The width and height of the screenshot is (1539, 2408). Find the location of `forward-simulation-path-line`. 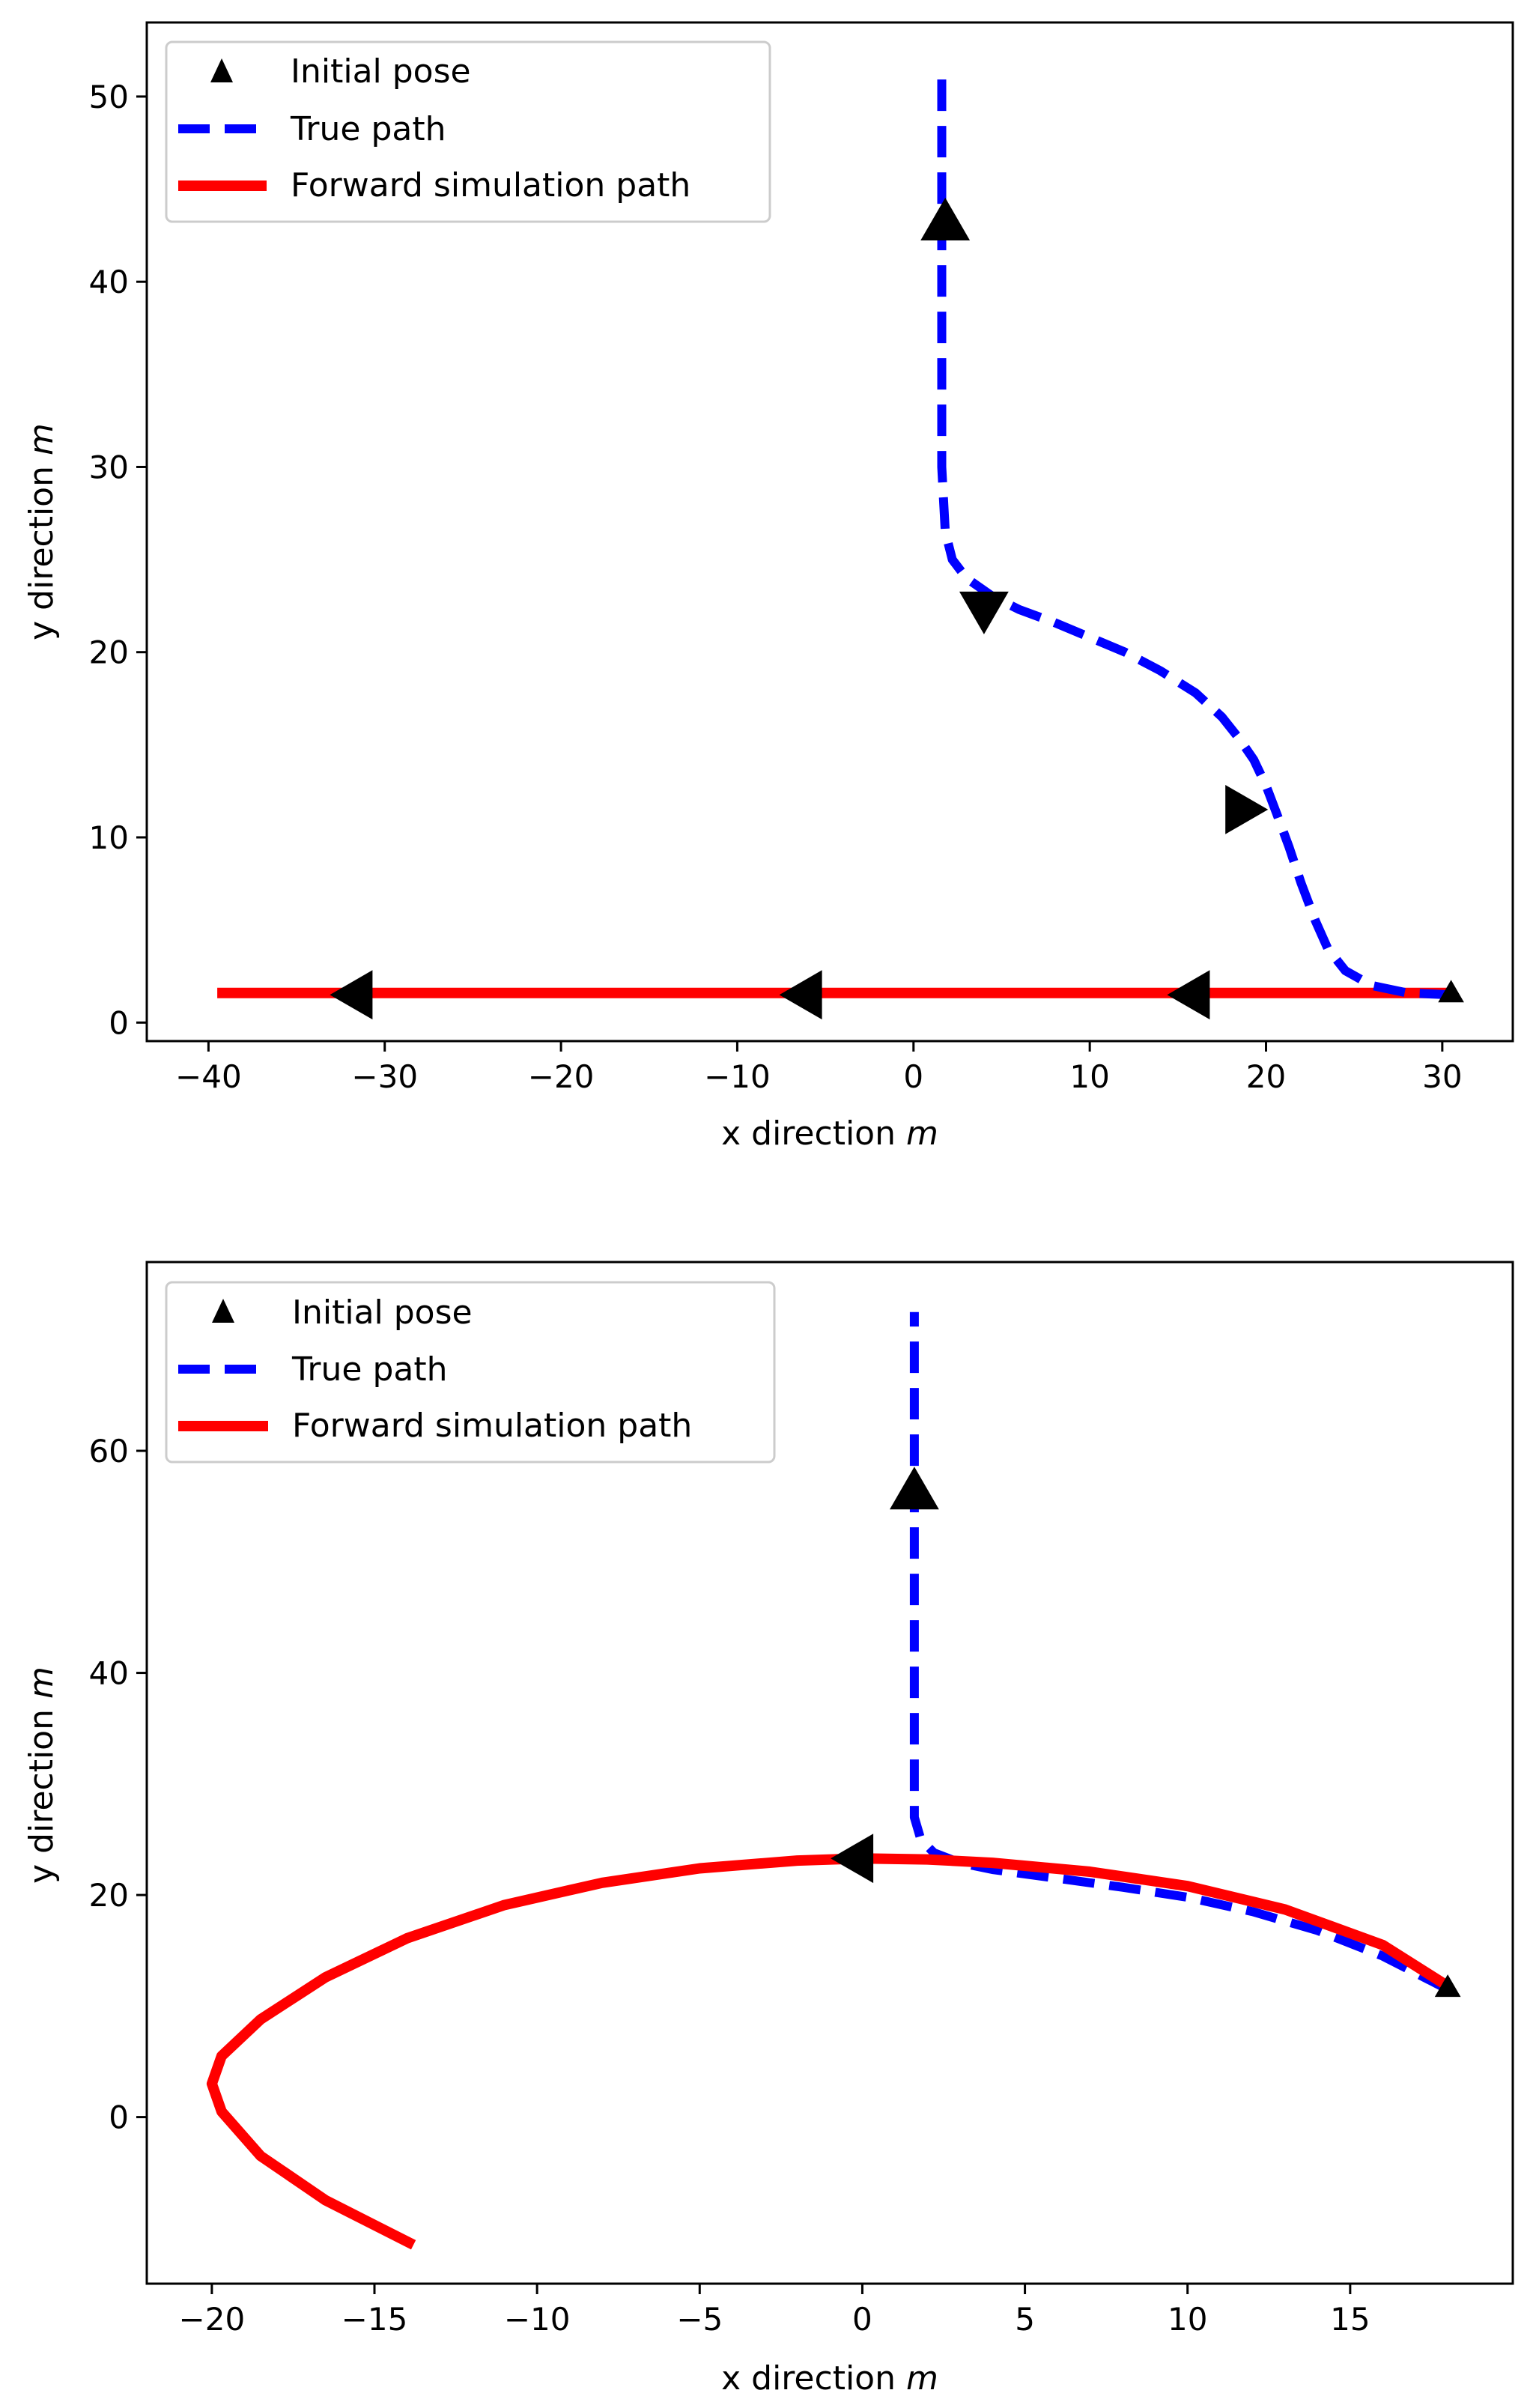

forward-simulation-path-line is located at coordinates (828, 2051).